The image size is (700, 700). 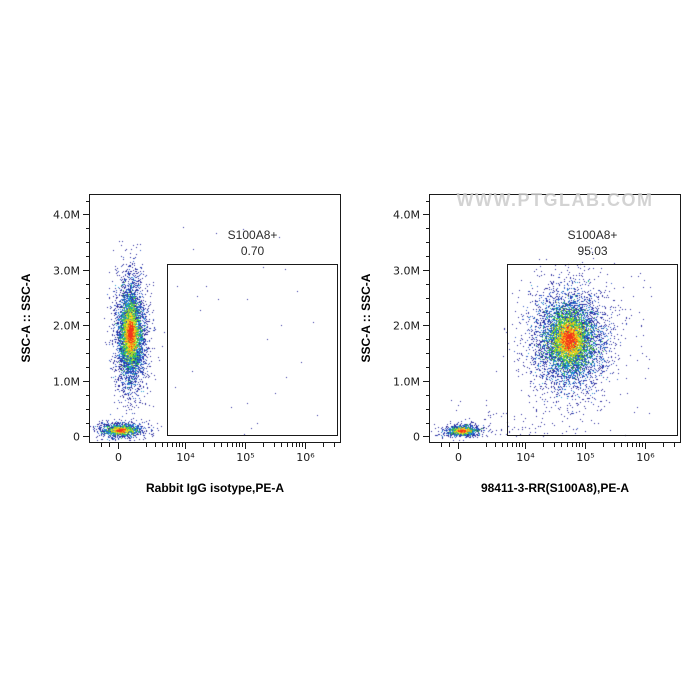 What do you see at coordinates (555, 488) in the screenshot?
I see `x-axis-label: 98411-3-RR(S100A8),PE-A` at bounding box center [555, 488].